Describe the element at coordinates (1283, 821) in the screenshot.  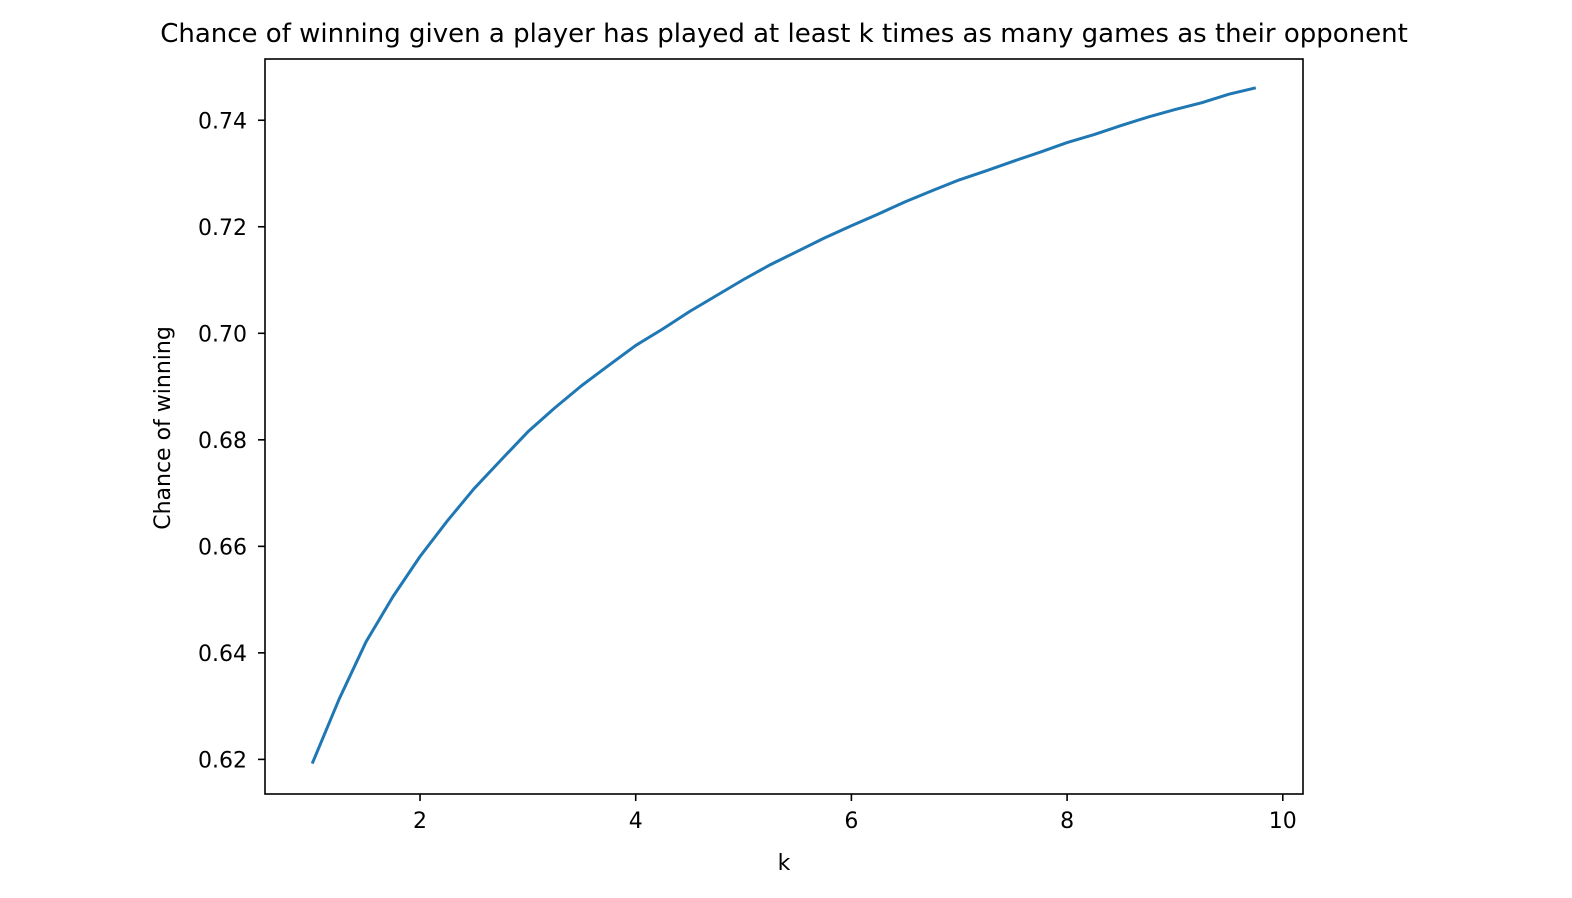
I see `x-tick-label: 10` at that location.